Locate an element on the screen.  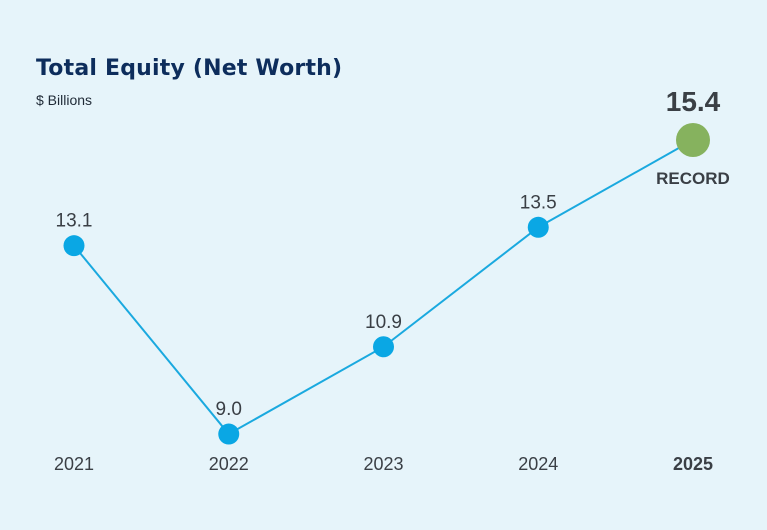
data-value-label: 10.9 is located at coordinates (383, 322).